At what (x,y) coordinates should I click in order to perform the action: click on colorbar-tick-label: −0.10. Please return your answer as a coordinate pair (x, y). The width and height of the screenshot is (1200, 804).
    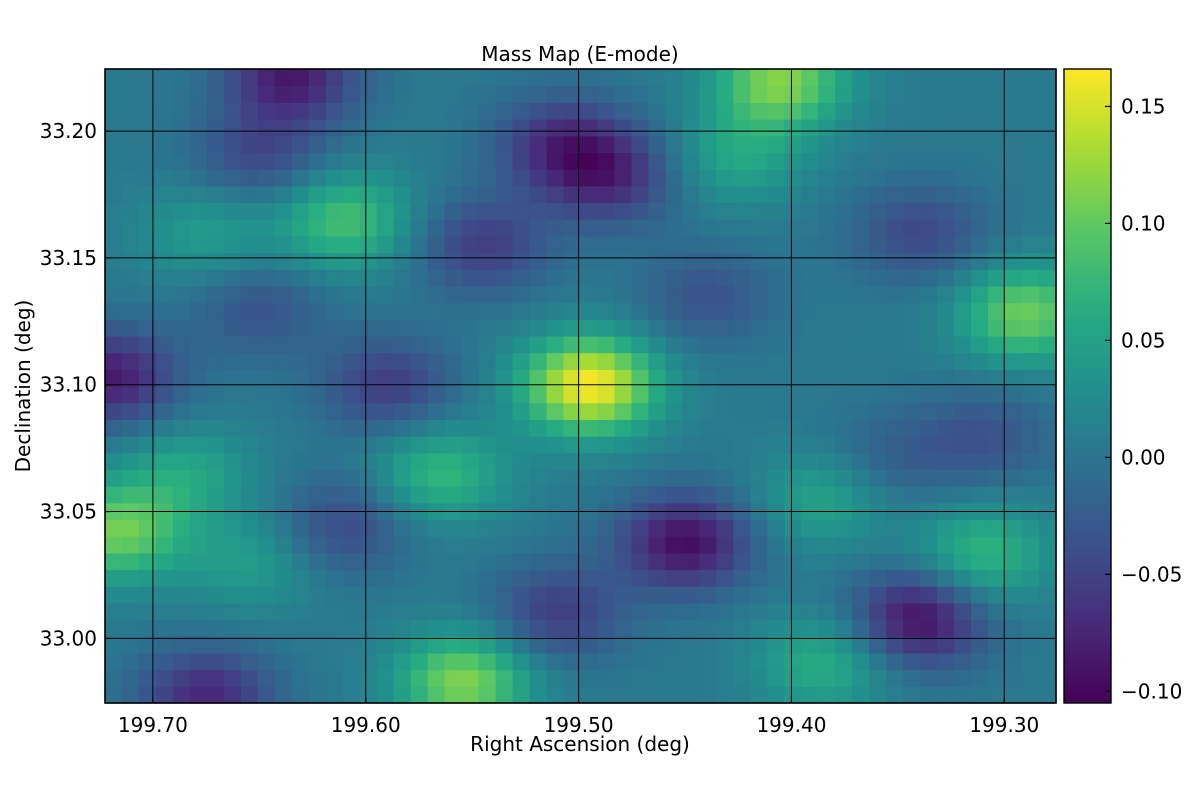
    Looking at the image, I should click on (1151, 691).